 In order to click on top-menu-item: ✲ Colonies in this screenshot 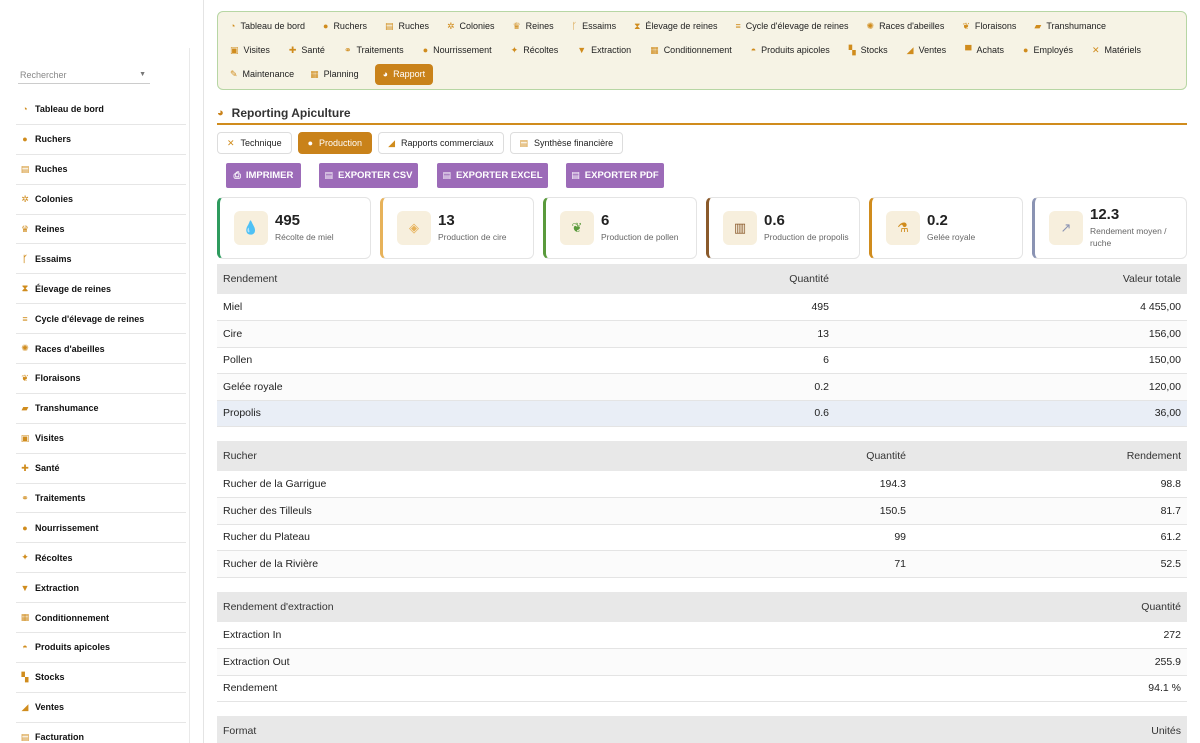, I will do `click(471, 26)`.